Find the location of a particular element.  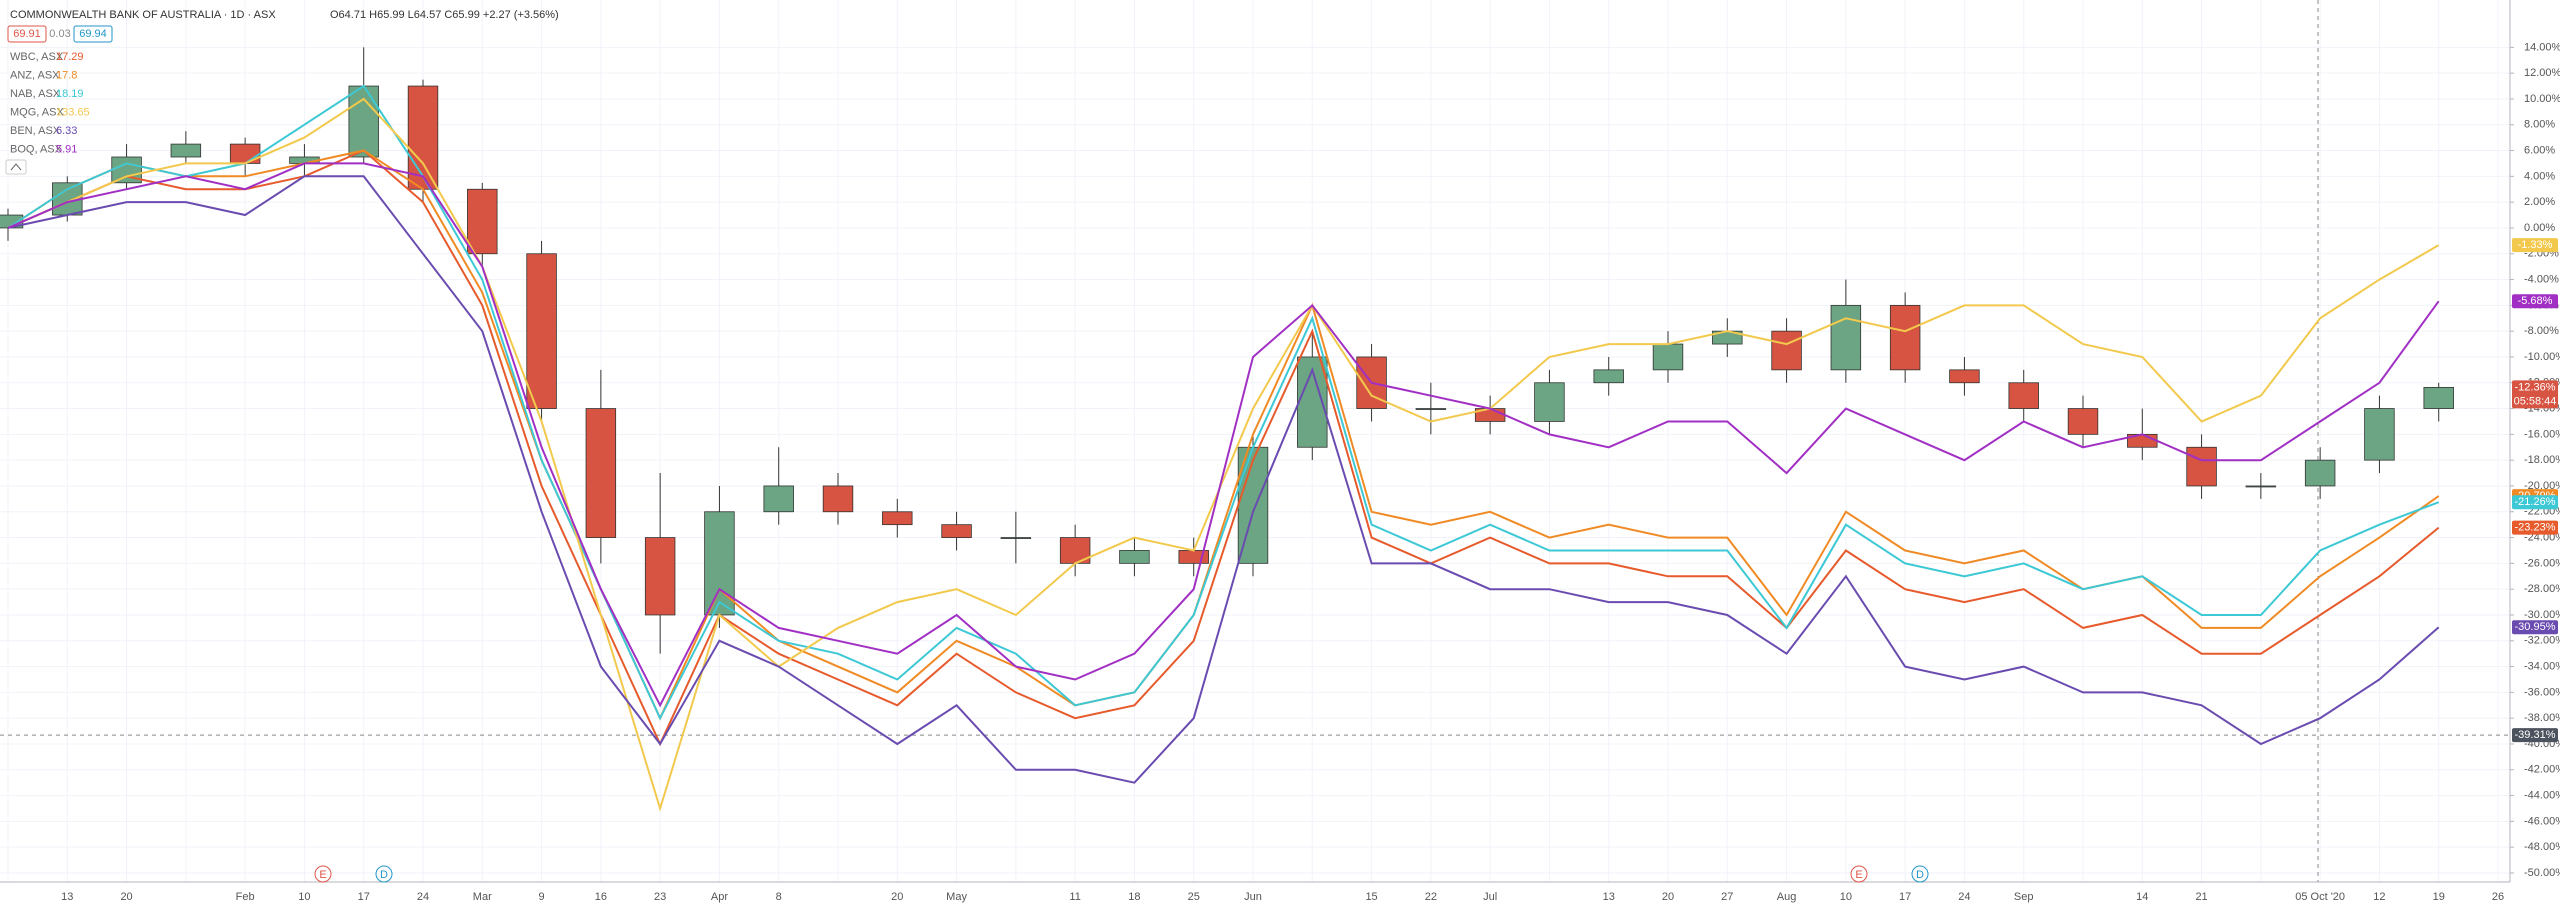

x-tick-label: 13 is located at coordinates (1609, 897).